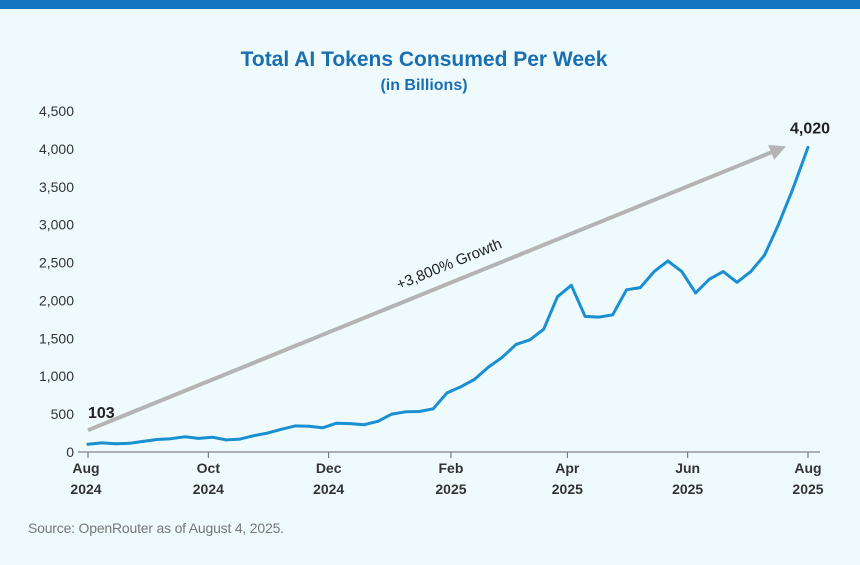  I want to click on chart-subtitle: (in Billions), so click(424, 85).